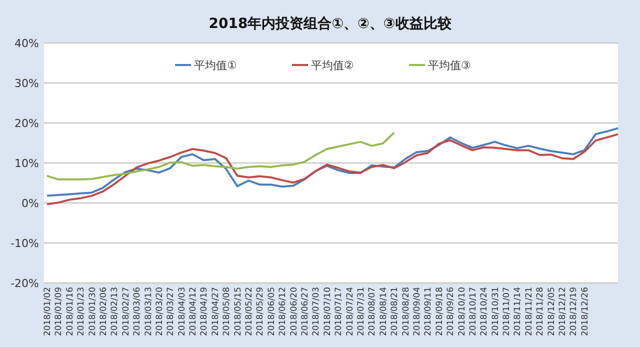 The image size is (640, 347). I want to click on x-tick-label: 2018/02/27, so click(126, 311).